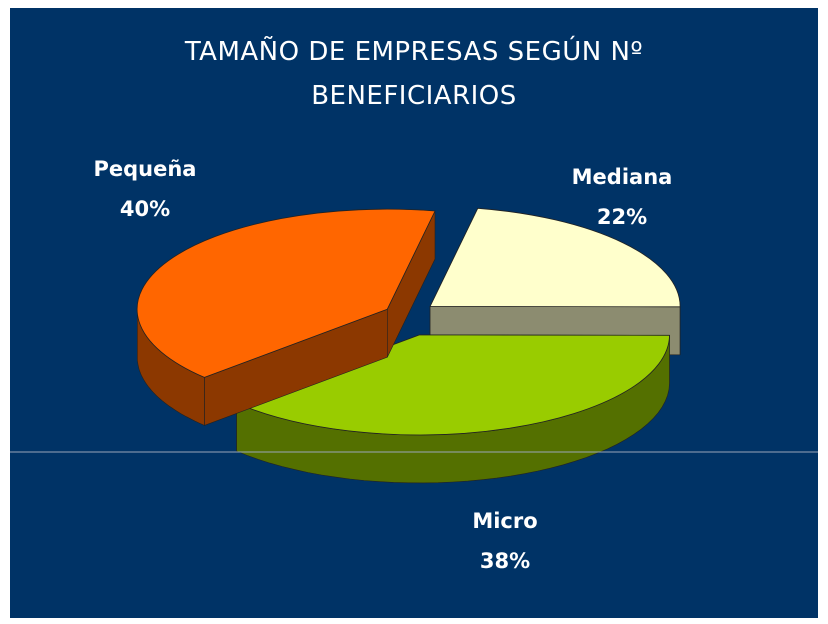 The height and width of the screenshot is (624, 828). Describe the element at coordinates (504, 521) in the screenshot. I see `slice-label: Micro` at that location.